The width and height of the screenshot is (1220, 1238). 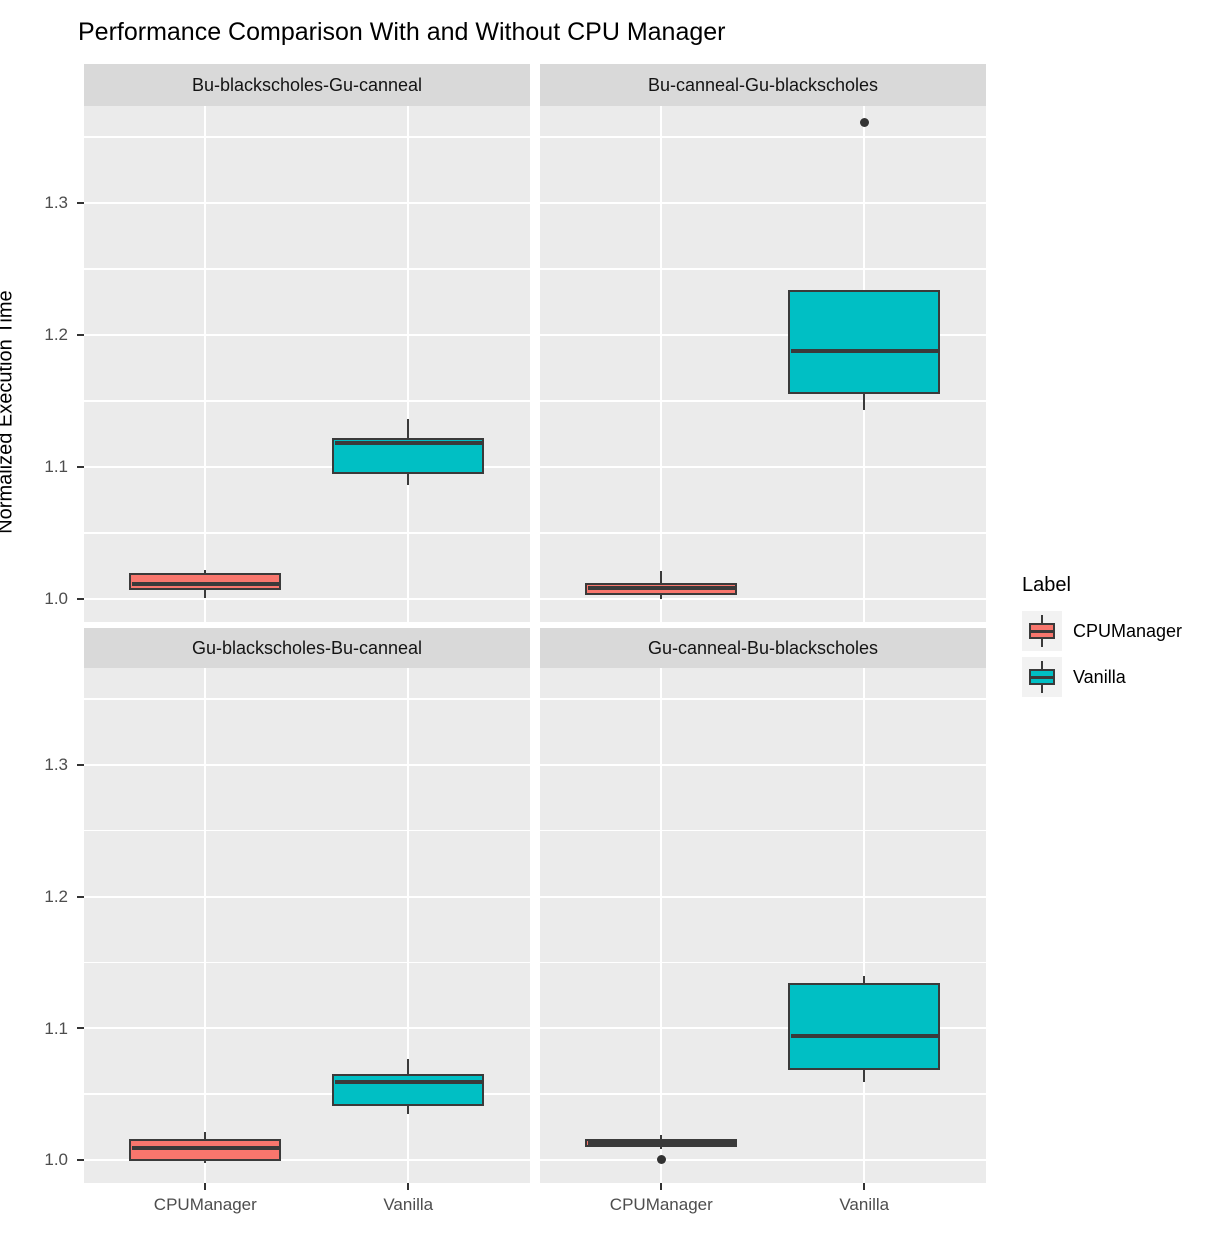 I want to click on legend-entry-vanilla: Vanilla, so click(x=1102, y=677).